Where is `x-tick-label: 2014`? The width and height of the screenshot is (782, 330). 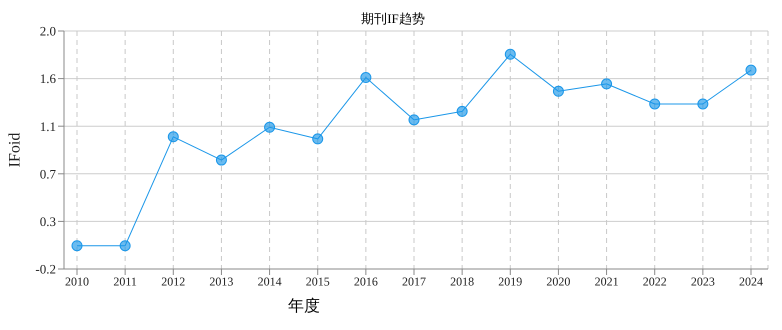 x-tick-label: 2014 is located at coordinates (270, 281).